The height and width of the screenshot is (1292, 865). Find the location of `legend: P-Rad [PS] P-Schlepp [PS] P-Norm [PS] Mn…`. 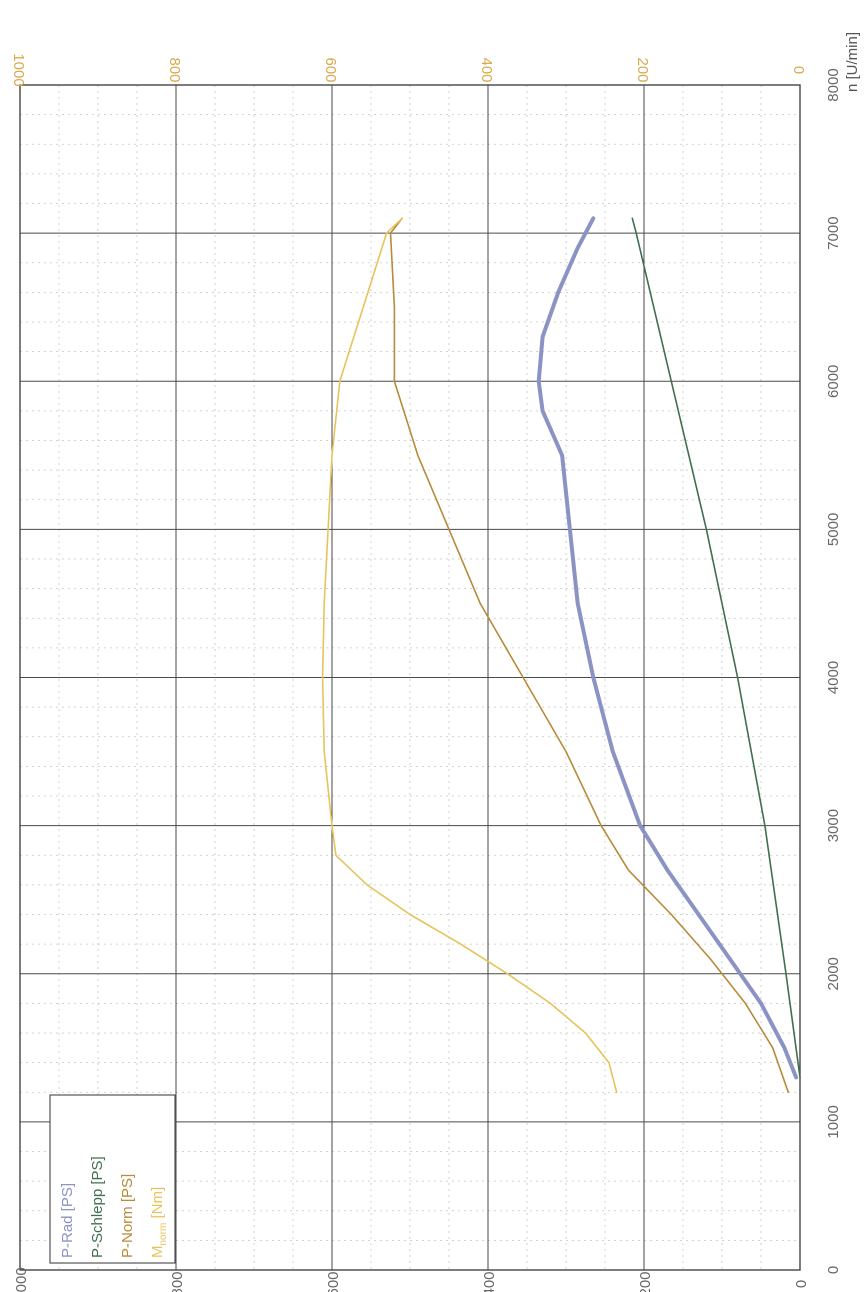

legend: P-Rad [PS] P-Schlepp [PS] P-Norm [PS] Mn… is located at coordinates (112, 1179).